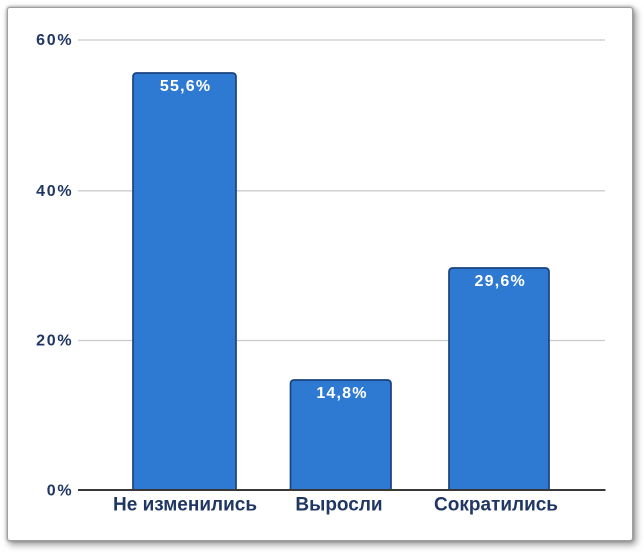 This screenshot has height=552, width=644. What do you see at coordinates (185, 505) in the screenshot?
I see `svg-text: Не изменились` at bounding box center [185, 505].